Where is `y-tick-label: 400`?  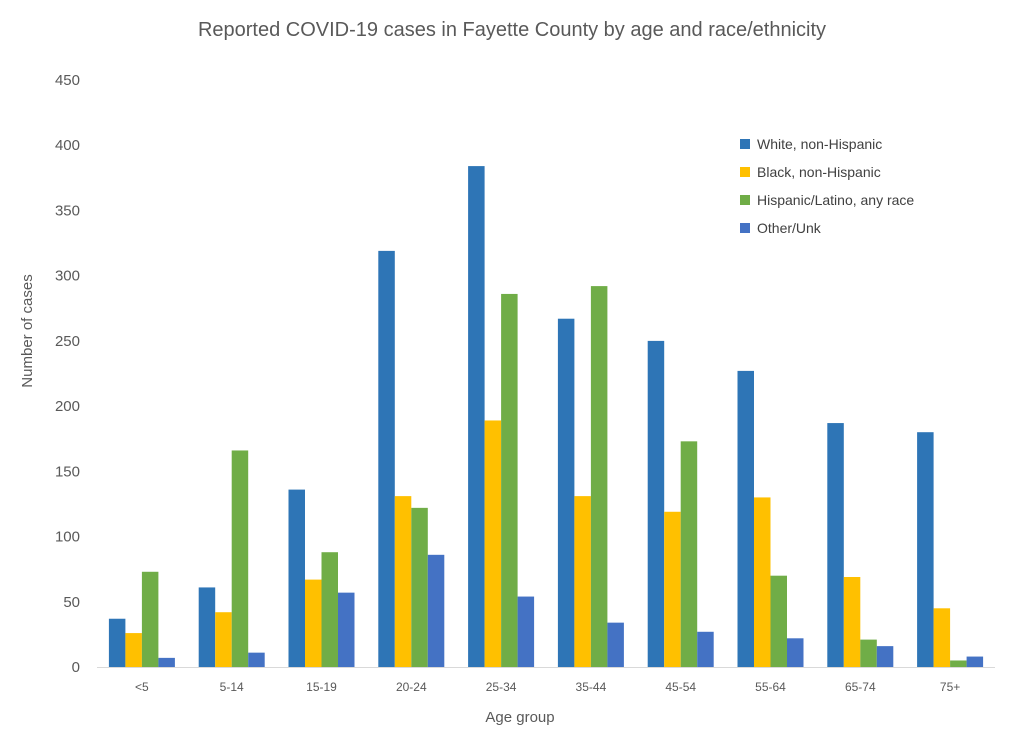
y-tick-label: 400 is located at coordinates (67, 145).